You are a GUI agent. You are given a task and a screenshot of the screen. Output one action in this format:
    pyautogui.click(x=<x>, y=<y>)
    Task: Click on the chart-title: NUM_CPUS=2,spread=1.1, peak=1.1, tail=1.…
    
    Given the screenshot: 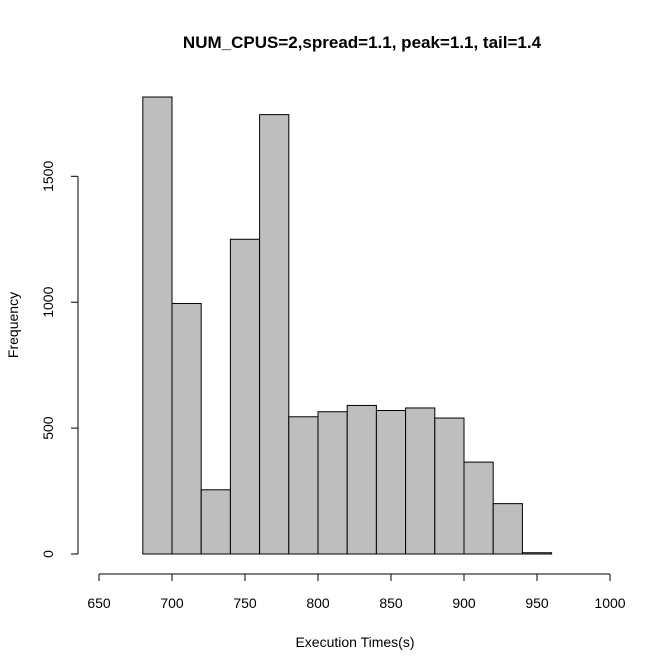 What is the action you would take?
    pyautogui.click(x=362, y=42)
    